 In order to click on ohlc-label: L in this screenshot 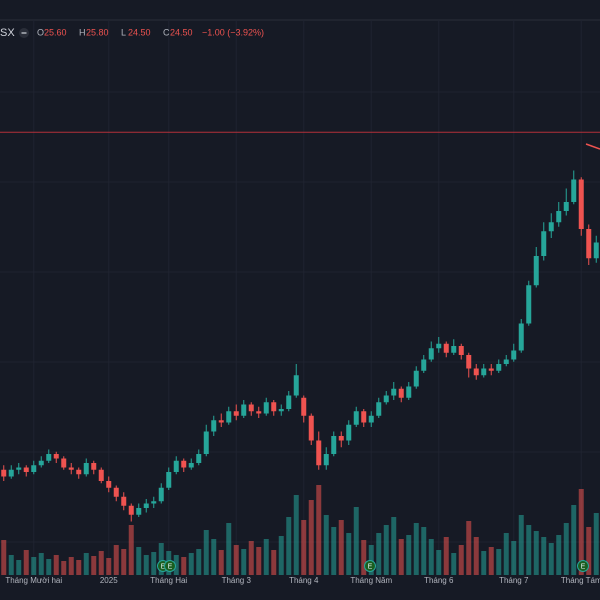, I will do `click(123, 32)`.